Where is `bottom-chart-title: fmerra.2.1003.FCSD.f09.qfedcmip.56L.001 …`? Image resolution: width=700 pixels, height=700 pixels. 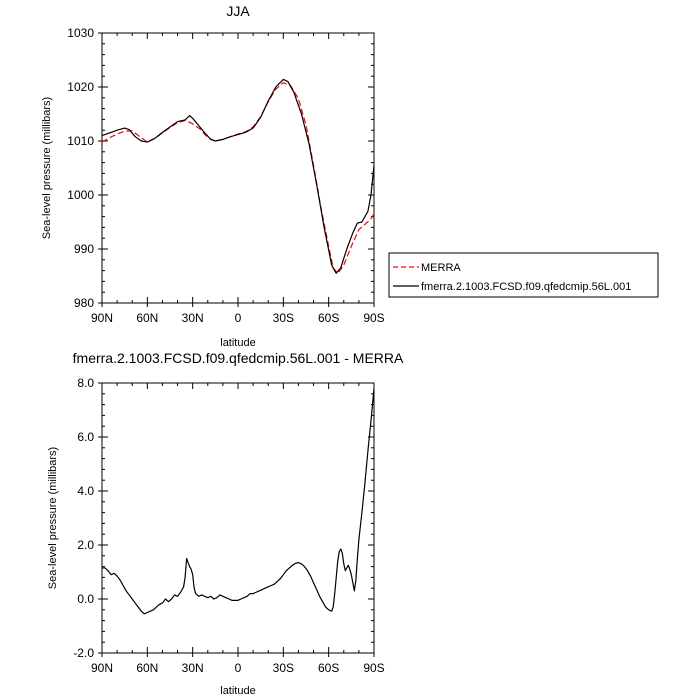 bottom-chart-title: fmerra.2.1003.FCSD.f09.qfedcmip.56L.001 … is located at coordinates (238, 358).